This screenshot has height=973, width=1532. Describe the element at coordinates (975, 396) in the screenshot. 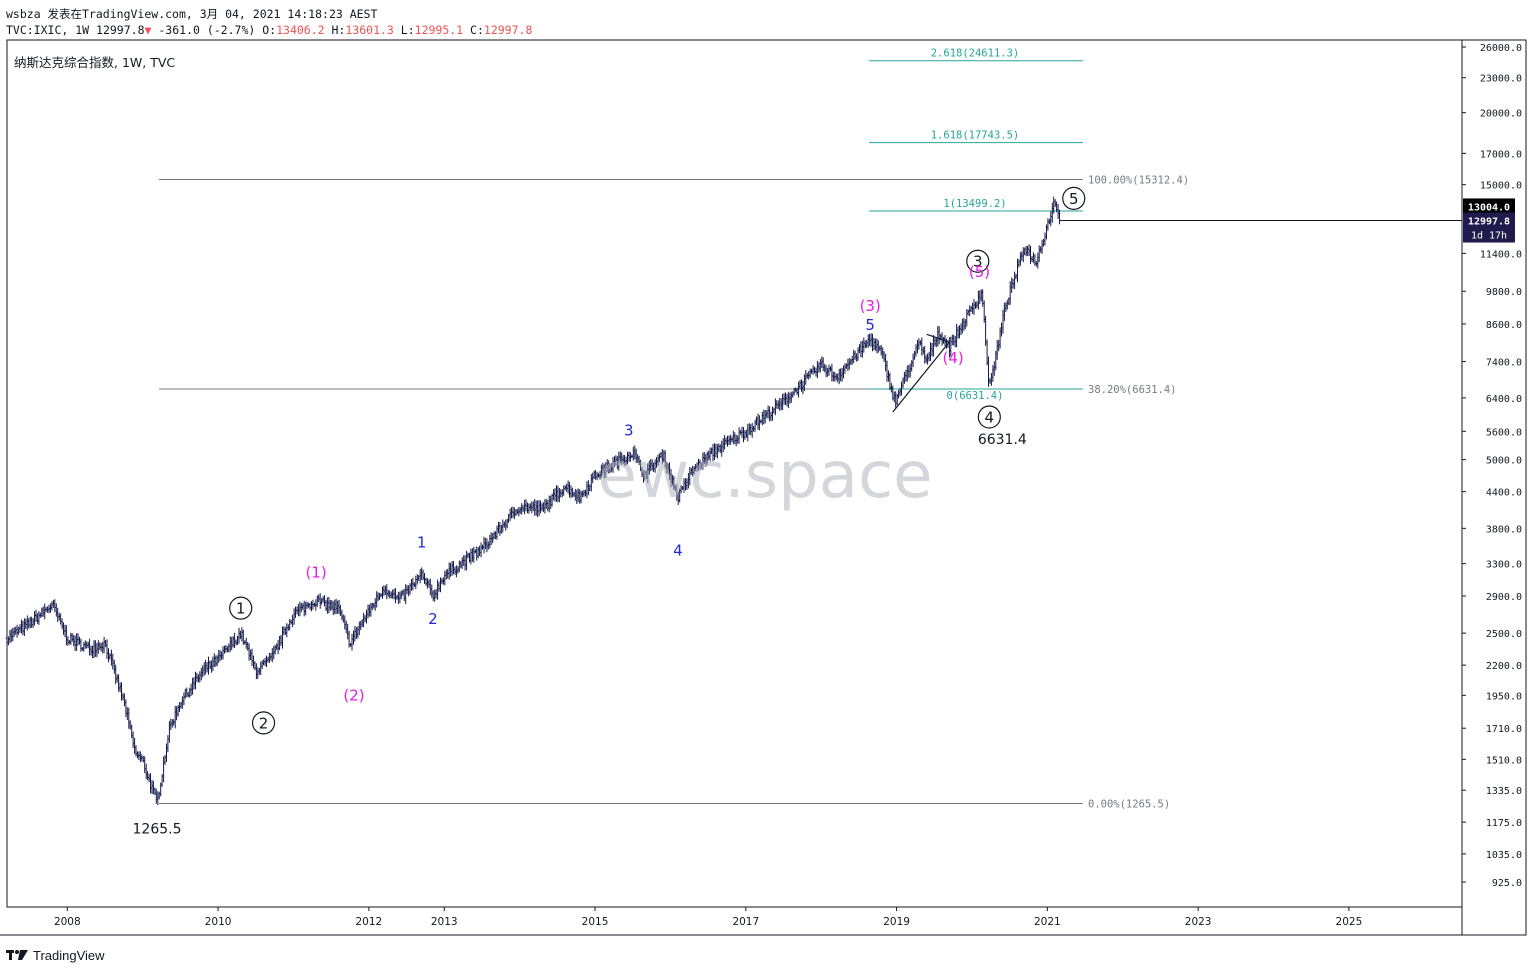

I see `fib-label: 0(6631.4)` at that location.